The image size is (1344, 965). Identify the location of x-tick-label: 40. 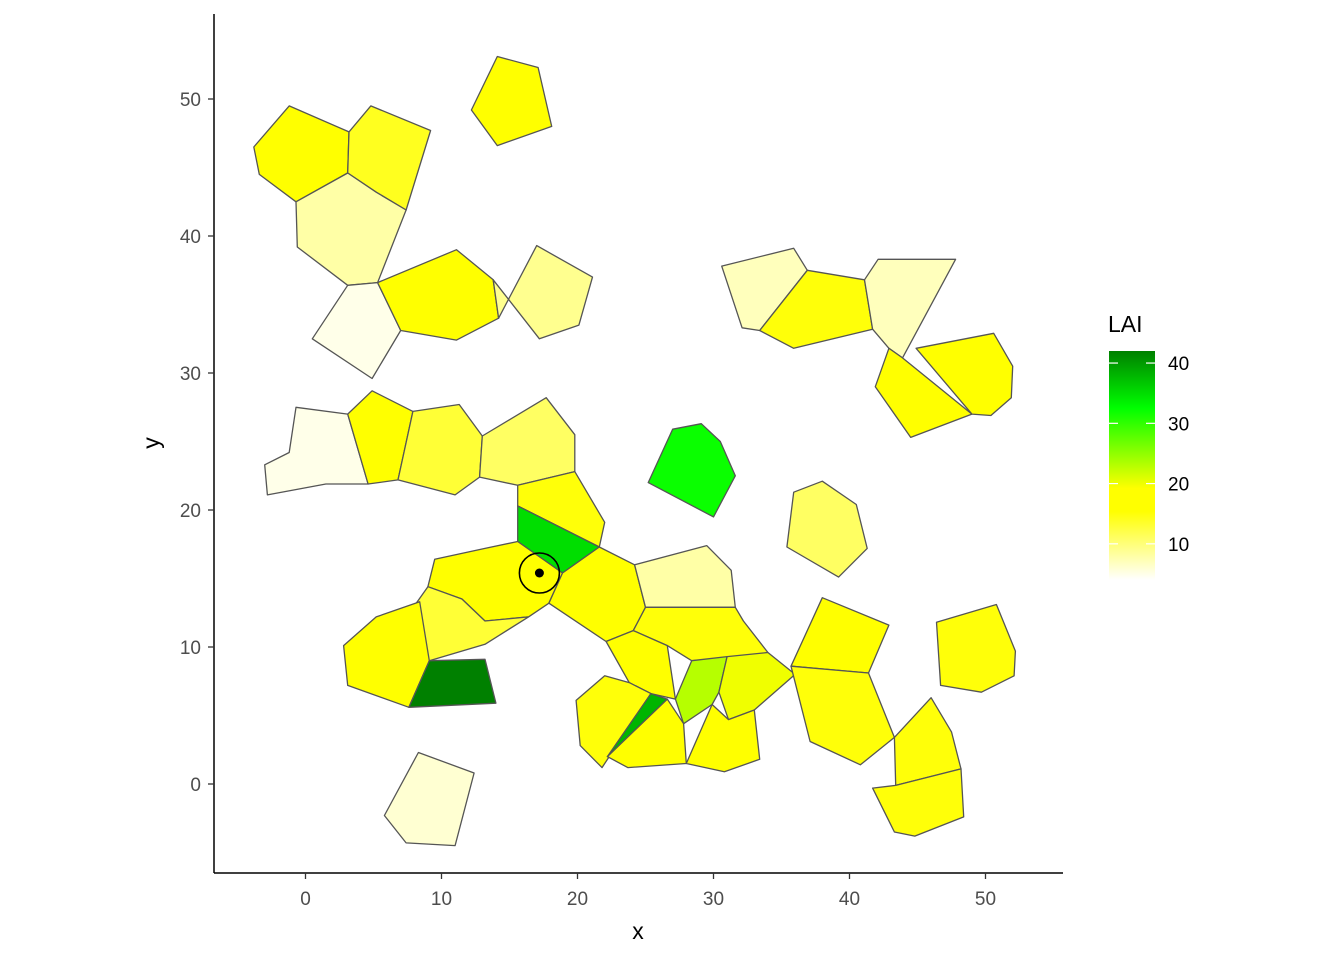
(849, 899).